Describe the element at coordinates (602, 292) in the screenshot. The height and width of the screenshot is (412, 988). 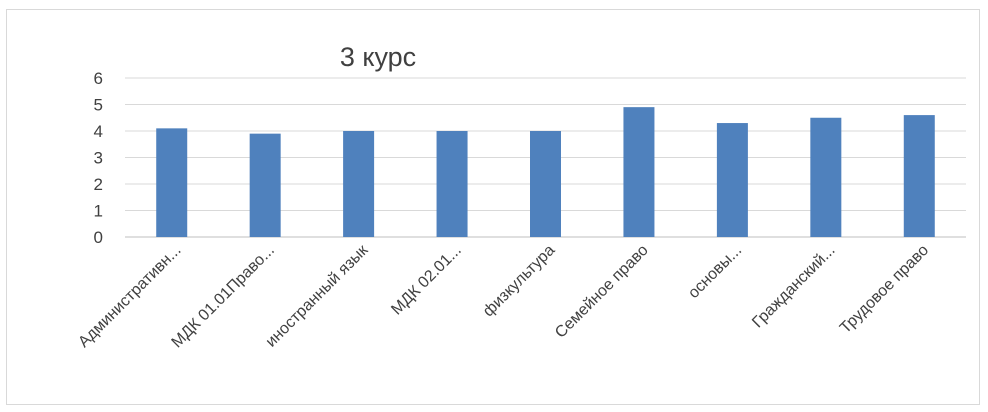
I see `x-tick-label: Семейное право` at that location.